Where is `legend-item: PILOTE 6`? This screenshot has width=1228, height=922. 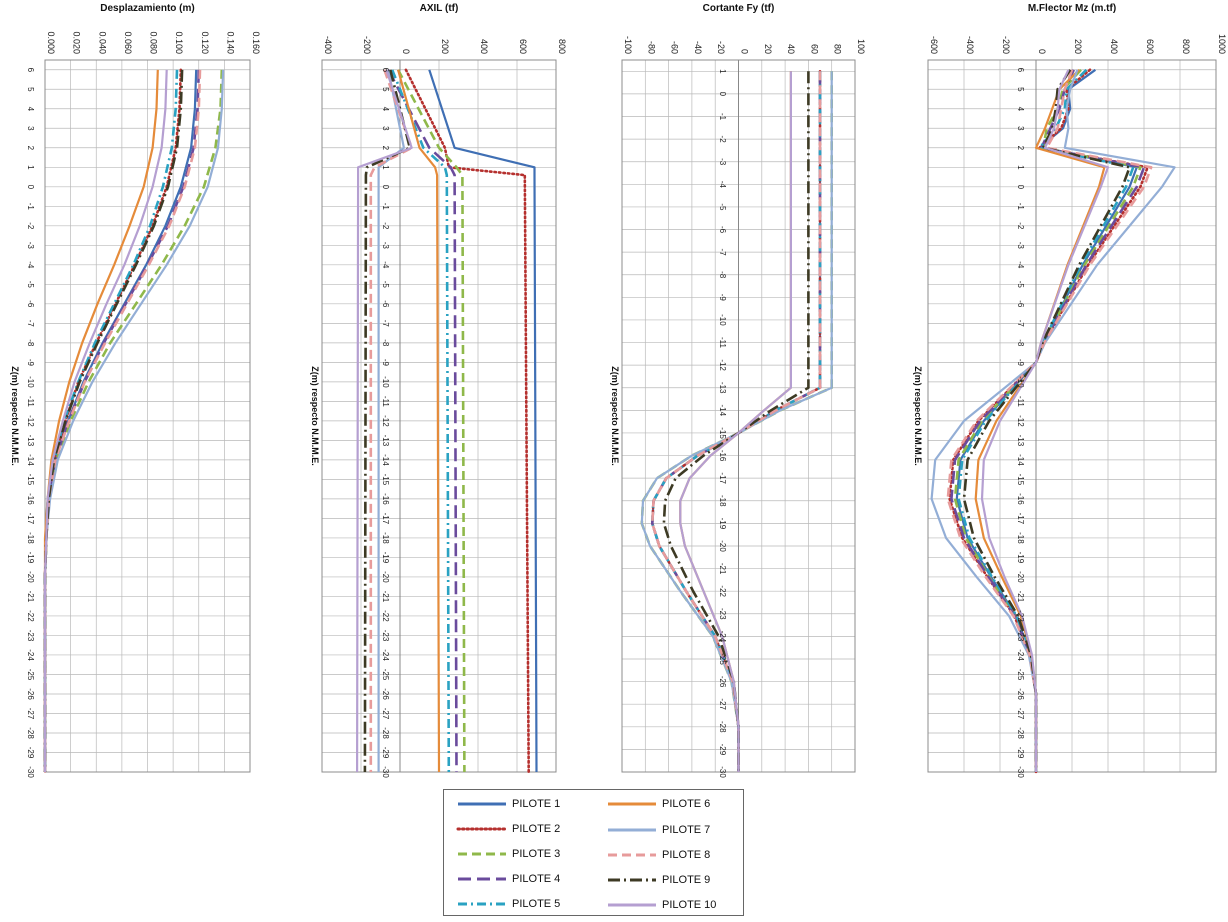 legend-item: PILOTE 6 is located at coordinates (658, 804).